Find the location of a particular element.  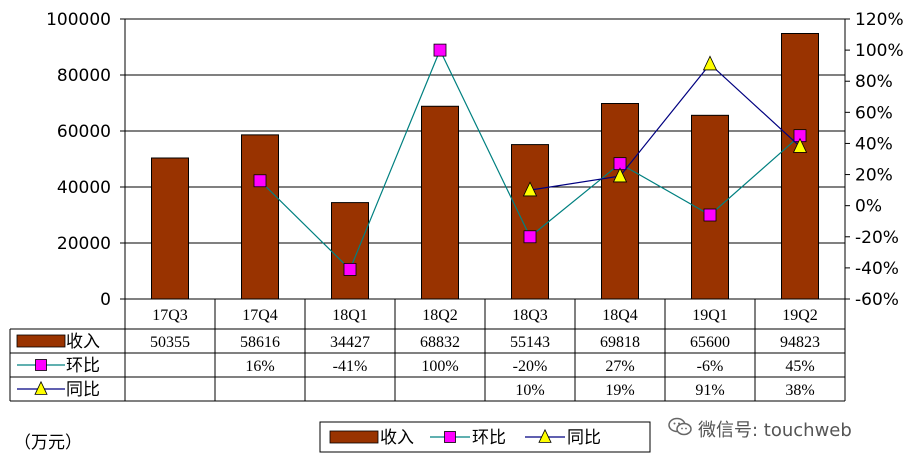

unit-label: （万元） is located at coordinates (48, 443).